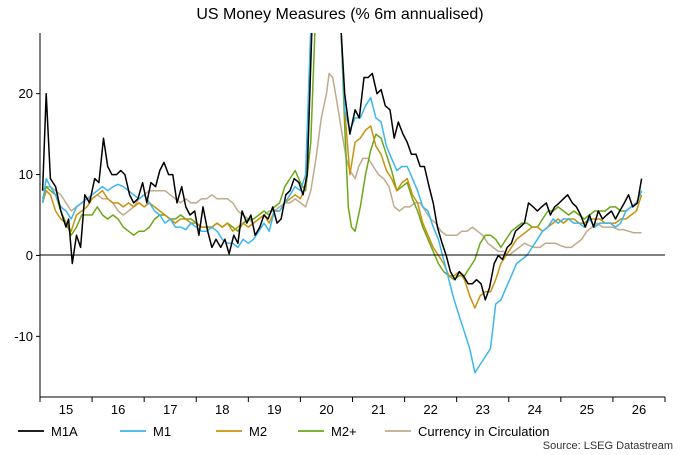  I want to click on legend-label-1: M1, so click(162, 431).